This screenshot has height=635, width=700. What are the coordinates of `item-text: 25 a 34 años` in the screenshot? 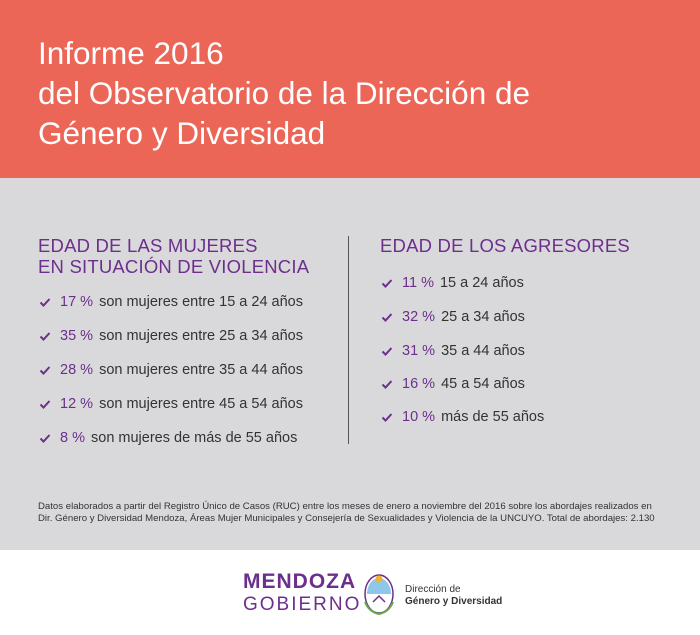 It's located at (483, 317).